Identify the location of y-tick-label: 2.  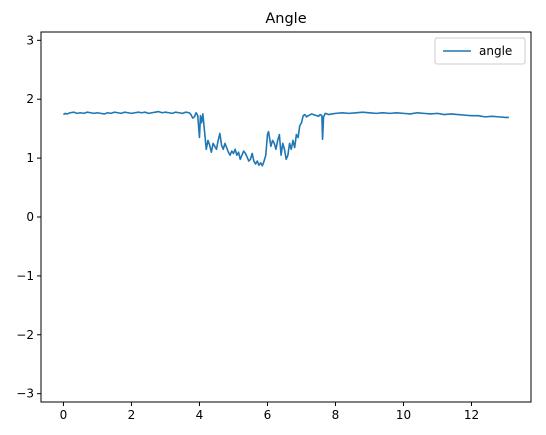
(30, 99).